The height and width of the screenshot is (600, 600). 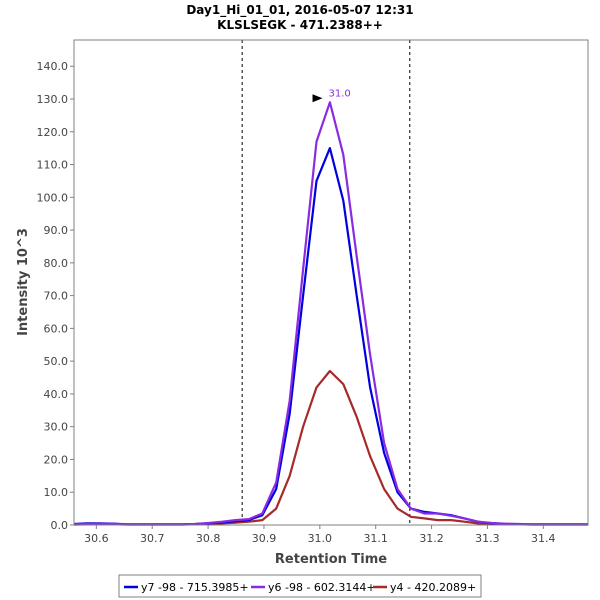 I want to click on y-tick-label: 110.0, so click(x=53, y=165).